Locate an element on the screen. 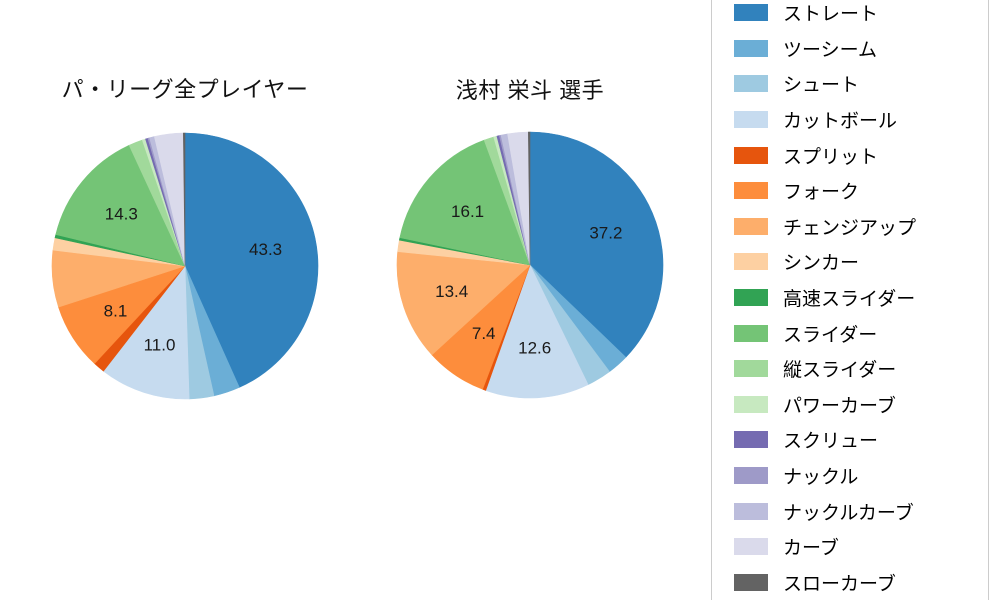 The height and width of the screenshot is (600, 1000). legend-item: スクリュー is located at coordinates (861, 440).